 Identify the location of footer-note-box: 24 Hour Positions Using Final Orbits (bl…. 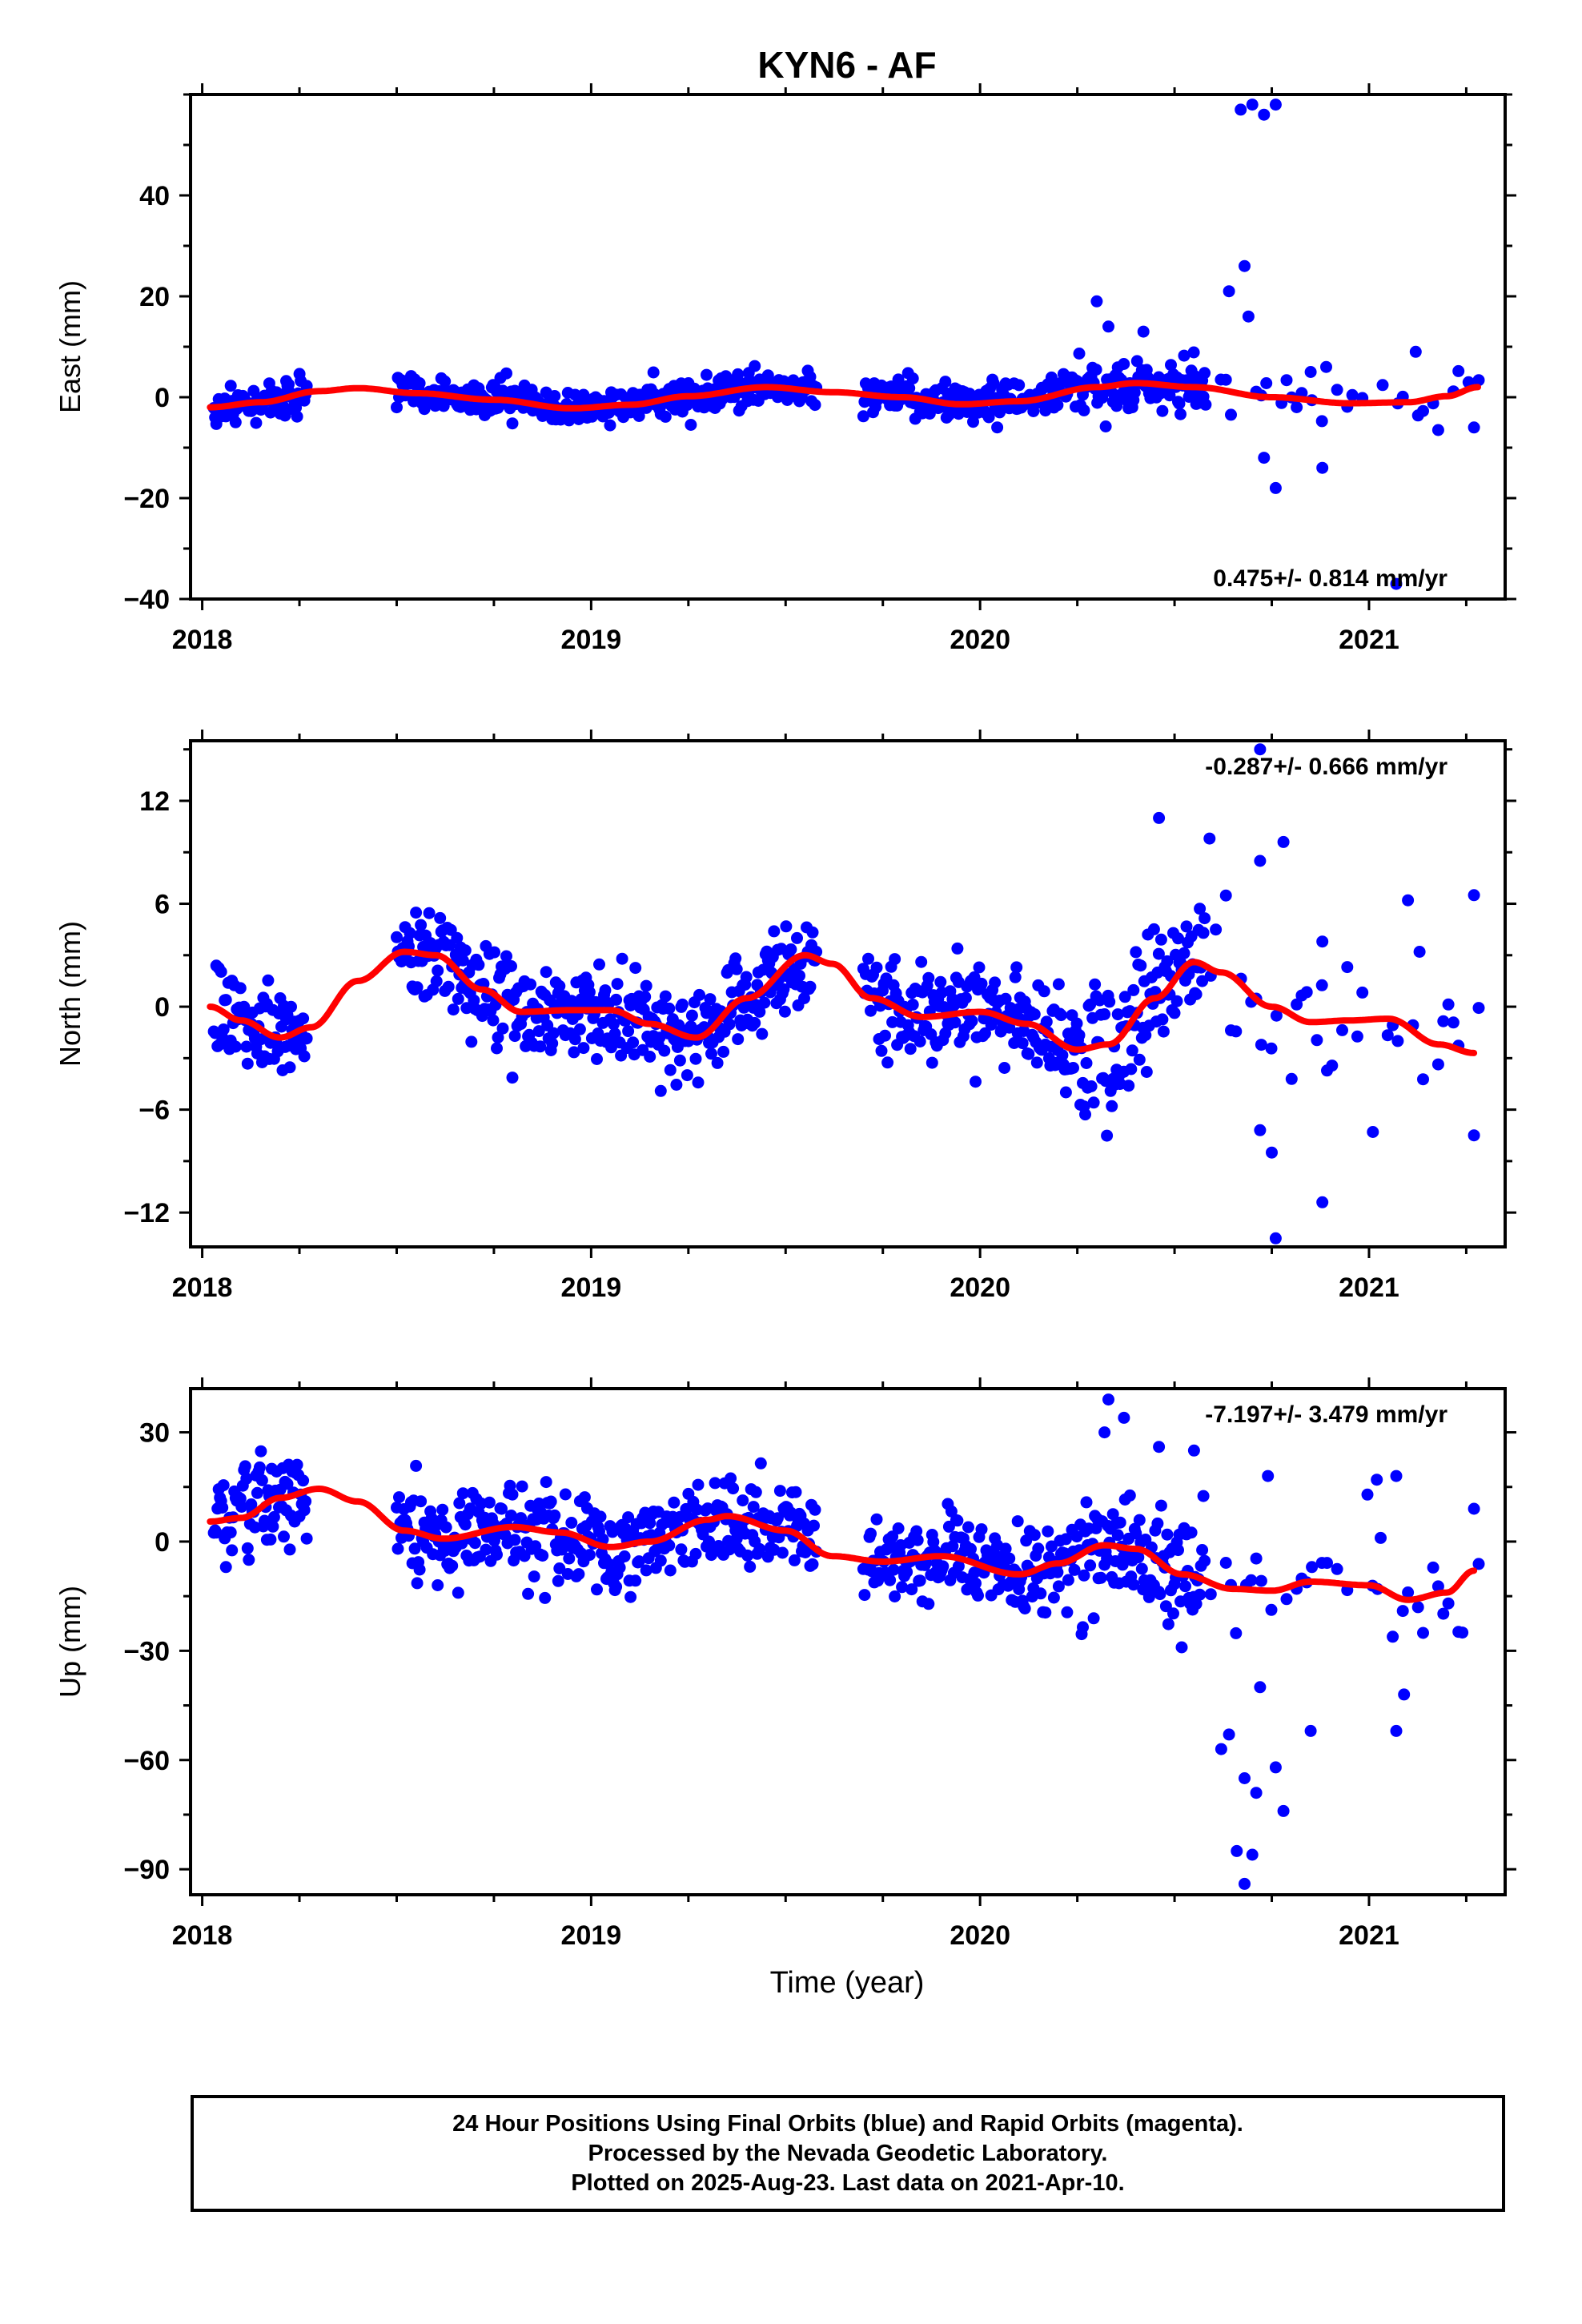
(848, 2153).